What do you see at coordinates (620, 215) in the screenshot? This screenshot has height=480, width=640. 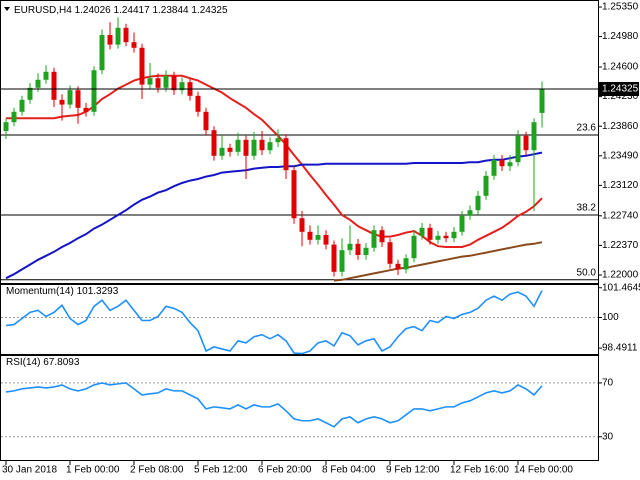 I see `y-tick-label: 1.22740` at bounding box center [620, 215].